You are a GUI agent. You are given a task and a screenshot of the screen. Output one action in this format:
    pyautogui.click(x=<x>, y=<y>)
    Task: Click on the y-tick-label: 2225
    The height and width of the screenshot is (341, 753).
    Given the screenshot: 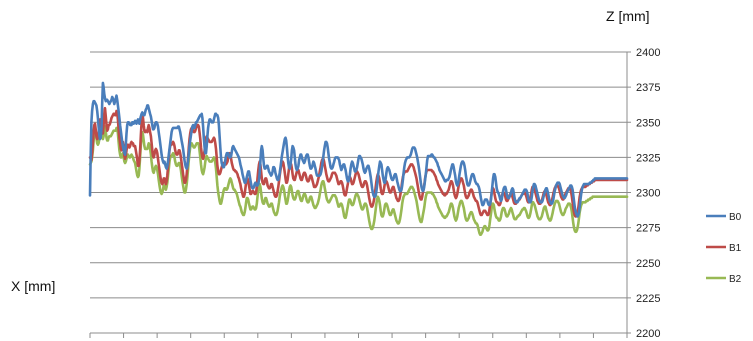 What is the action you would take?
    pyautogui.click(x=648, y=299)
    